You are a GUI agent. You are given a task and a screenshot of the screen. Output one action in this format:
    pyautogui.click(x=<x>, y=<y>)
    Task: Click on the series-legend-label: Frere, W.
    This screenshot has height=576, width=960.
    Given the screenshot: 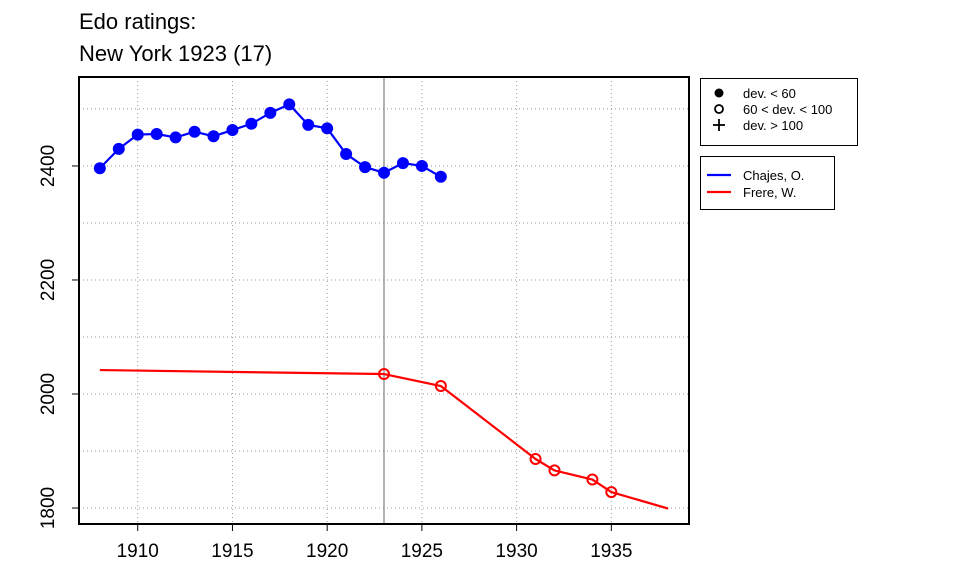 What is the action you would take?
    pyautogui.click(x=770, y=192)
    